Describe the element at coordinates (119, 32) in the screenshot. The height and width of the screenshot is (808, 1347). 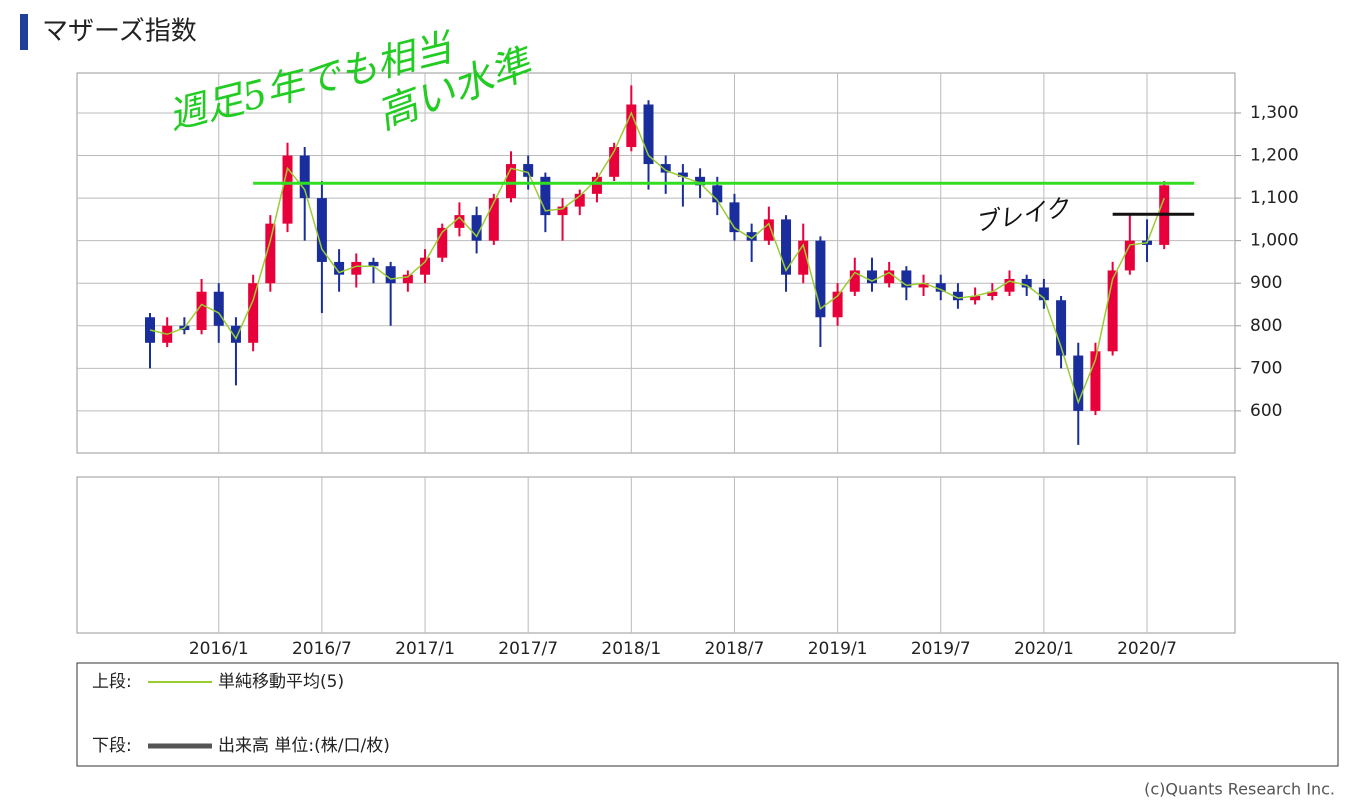
I see `chart-title: マザーズ指数` at that location.